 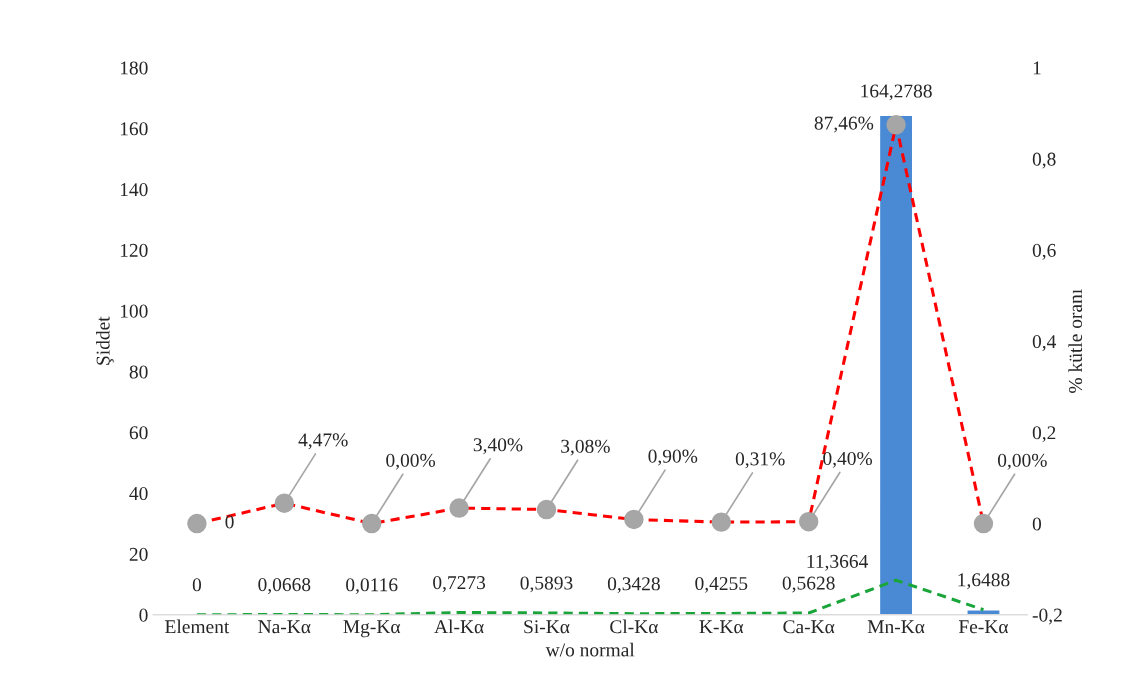 What do you see at coordinates (372, 586) in the screenshot?
I see `data-label: 0,0116` at bounding box center [372, 586].